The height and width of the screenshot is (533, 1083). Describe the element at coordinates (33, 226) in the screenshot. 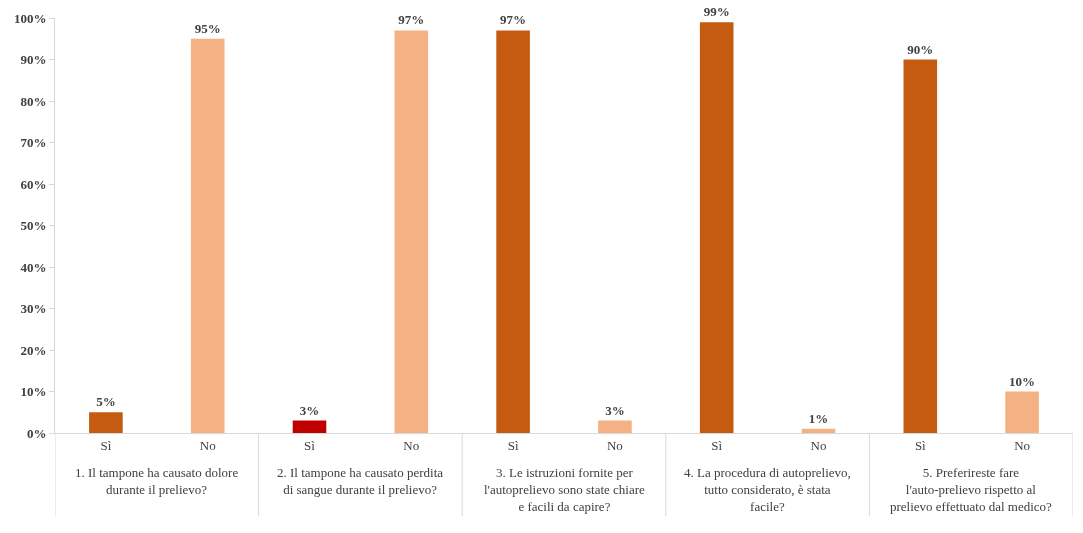

I see `y-tick-label: 50%` at that location.